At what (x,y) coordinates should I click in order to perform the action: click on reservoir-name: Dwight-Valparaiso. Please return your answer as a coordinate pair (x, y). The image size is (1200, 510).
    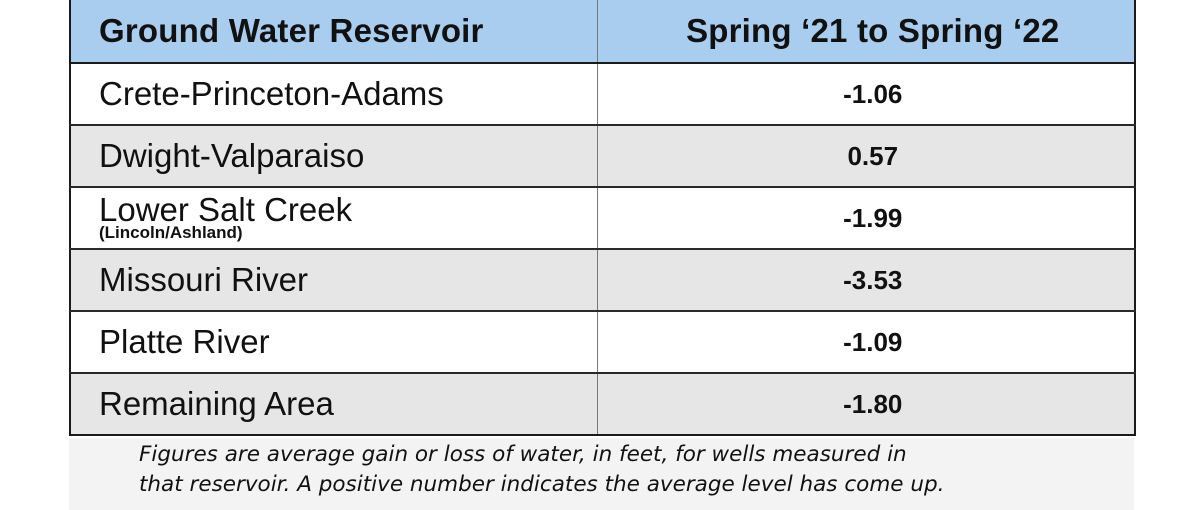
    Looking at the image, I should click on (334, 156).